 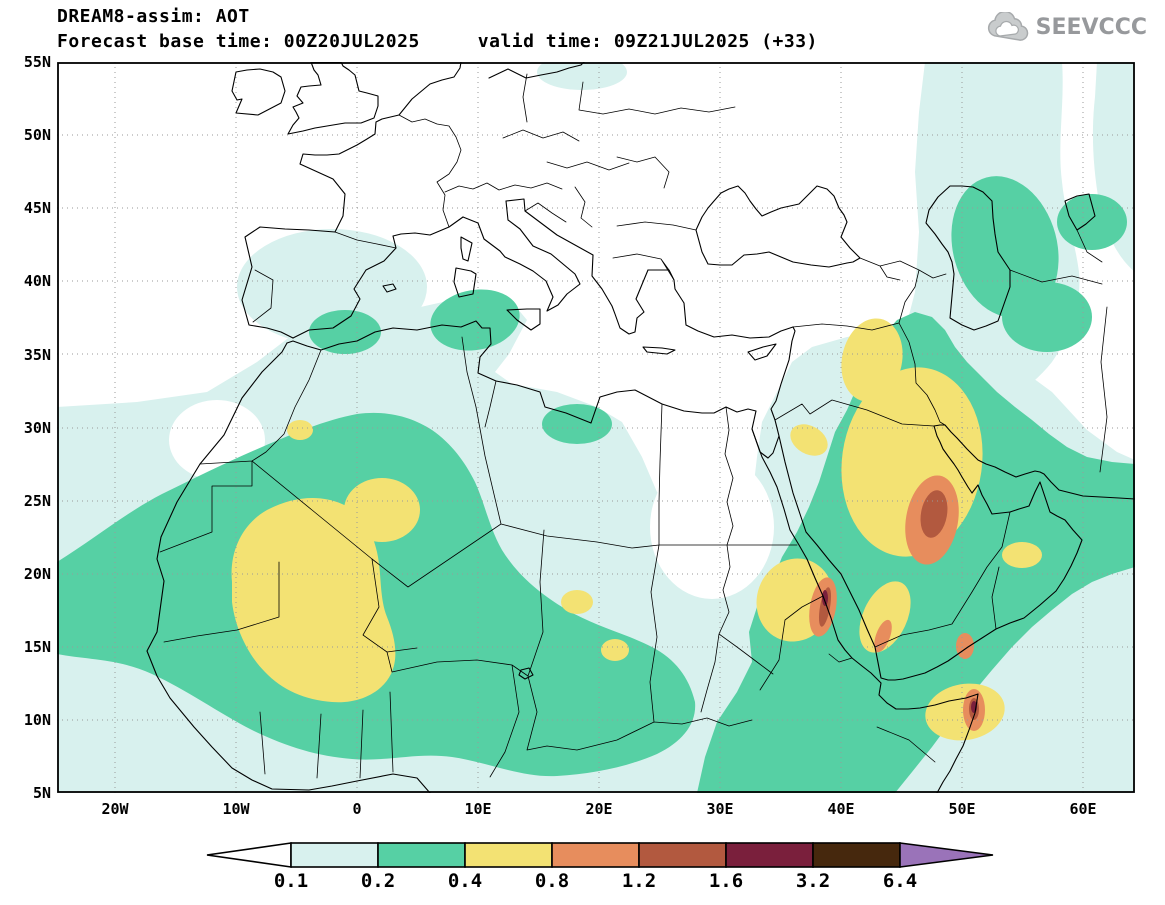 What do you see at coordinates (37, 720) in the screenshot?
I see `lat-label: 10N` at bounding box center [37, 720].